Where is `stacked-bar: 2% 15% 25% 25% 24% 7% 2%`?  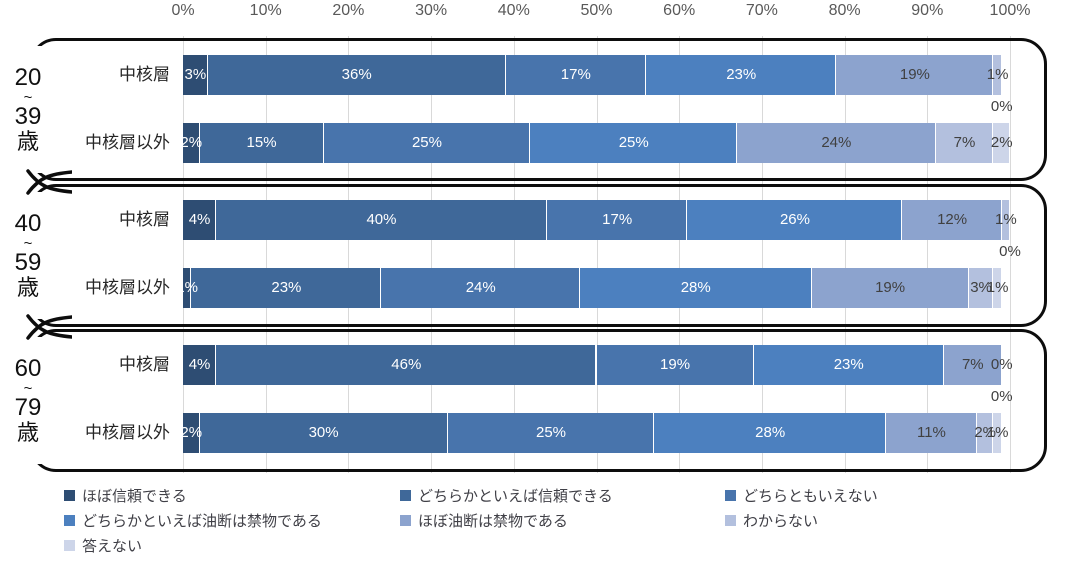 stacked-bar: 2% 15% 25% 25% 24% 7% 2% is located at coordinates (596, 143).